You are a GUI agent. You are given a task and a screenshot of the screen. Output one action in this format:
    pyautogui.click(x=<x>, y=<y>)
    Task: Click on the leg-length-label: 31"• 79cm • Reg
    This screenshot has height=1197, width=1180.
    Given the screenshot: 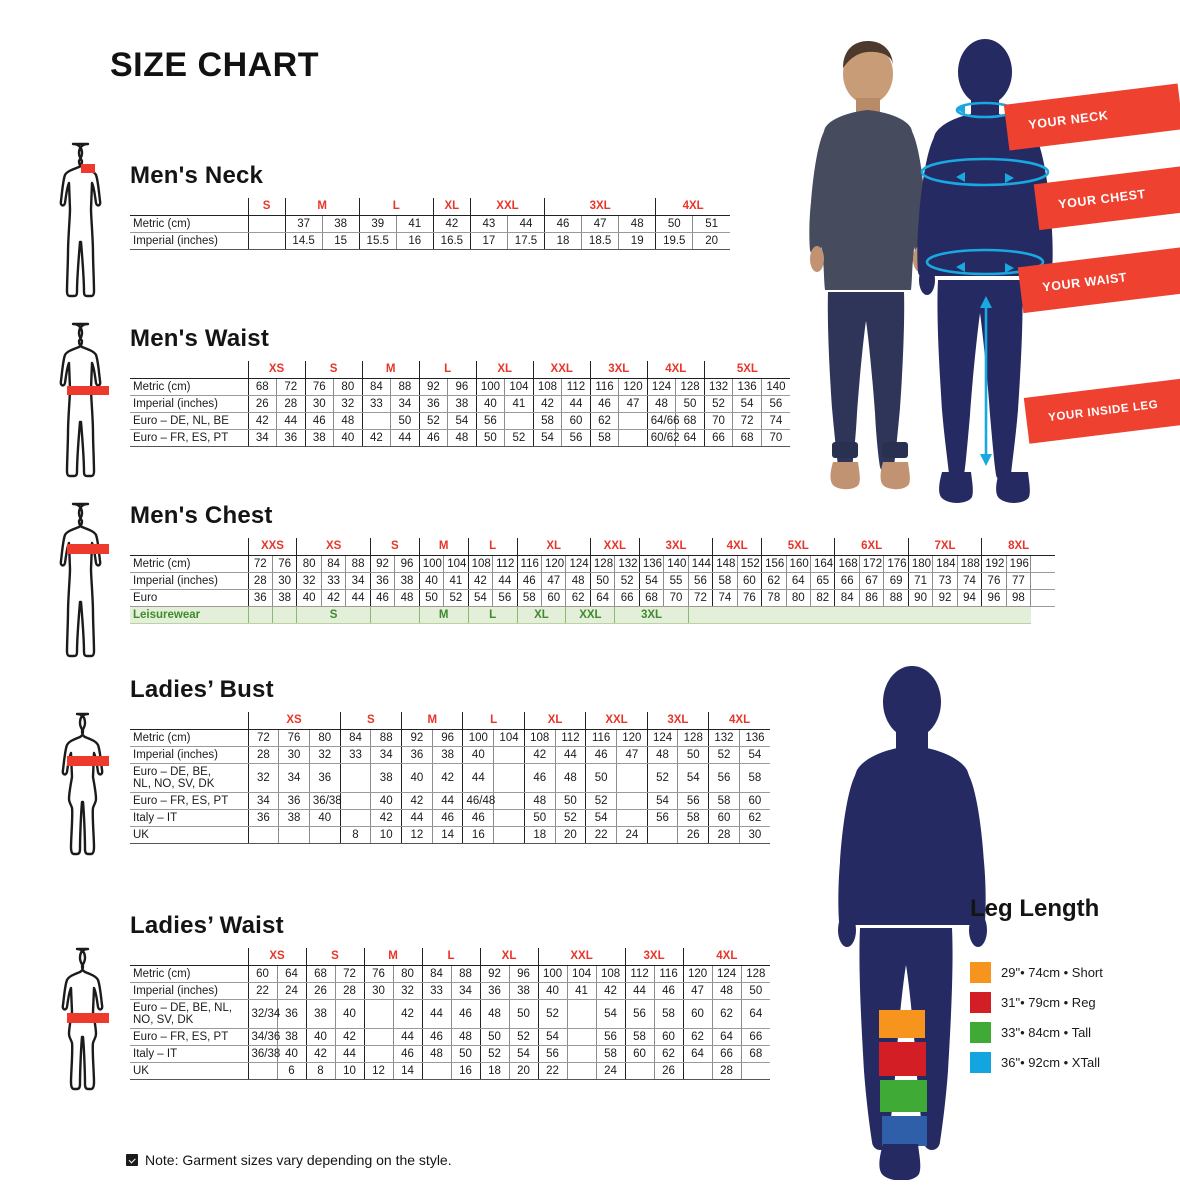 What is the action you would take?
    pyautogui.click(x=1048, y=1002)
    